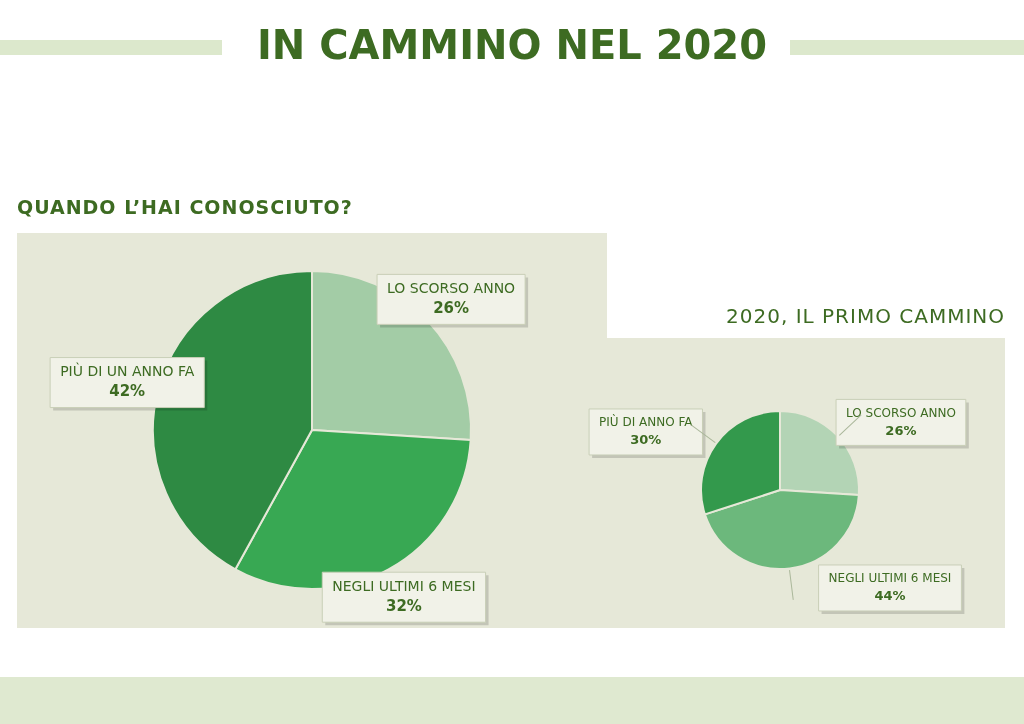 This screenshot has height=724, width=1024. Describe the element at coordinates (511, 45) in the screenshot. I see `chart-title: IN CAMMINO NEL 2020` at that location.